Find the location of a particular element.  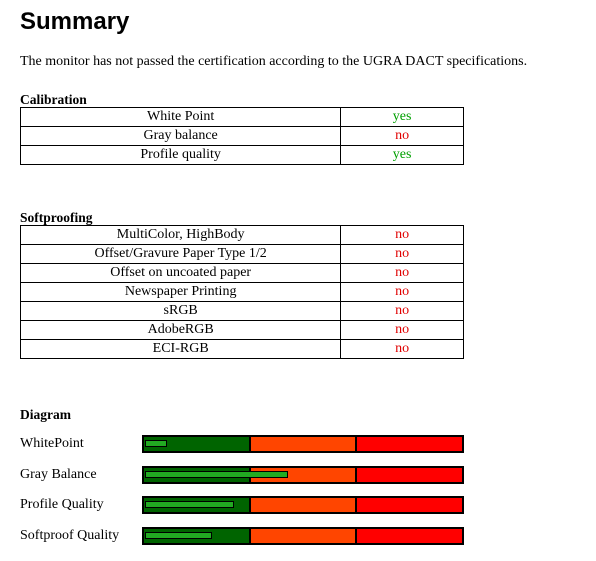

softproofing-label: AdobeRGB is located at coordinates (180, 330).